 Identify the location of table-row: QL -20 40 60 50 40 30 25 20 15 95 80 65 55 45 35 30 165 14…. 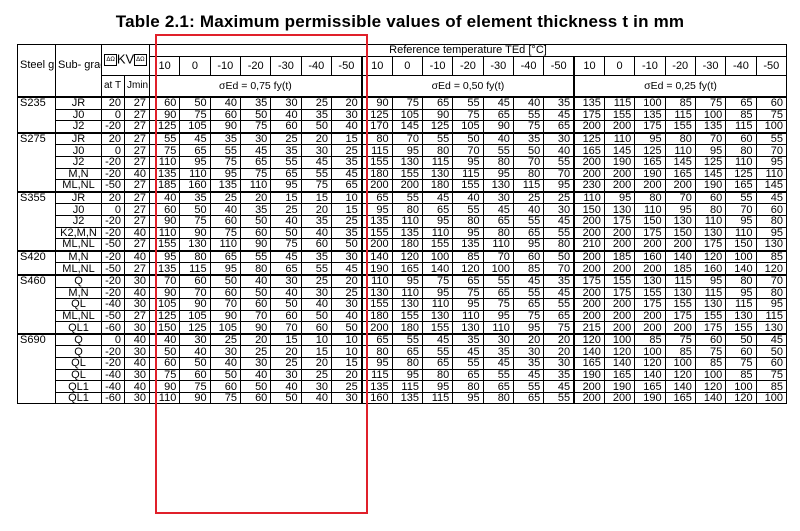
(403, 363).